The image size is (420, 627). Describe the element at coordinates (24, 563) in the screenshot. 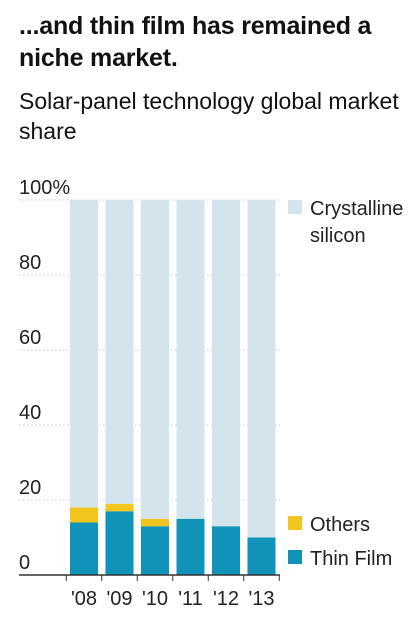

I see `y-tick-label: 0` at that location.